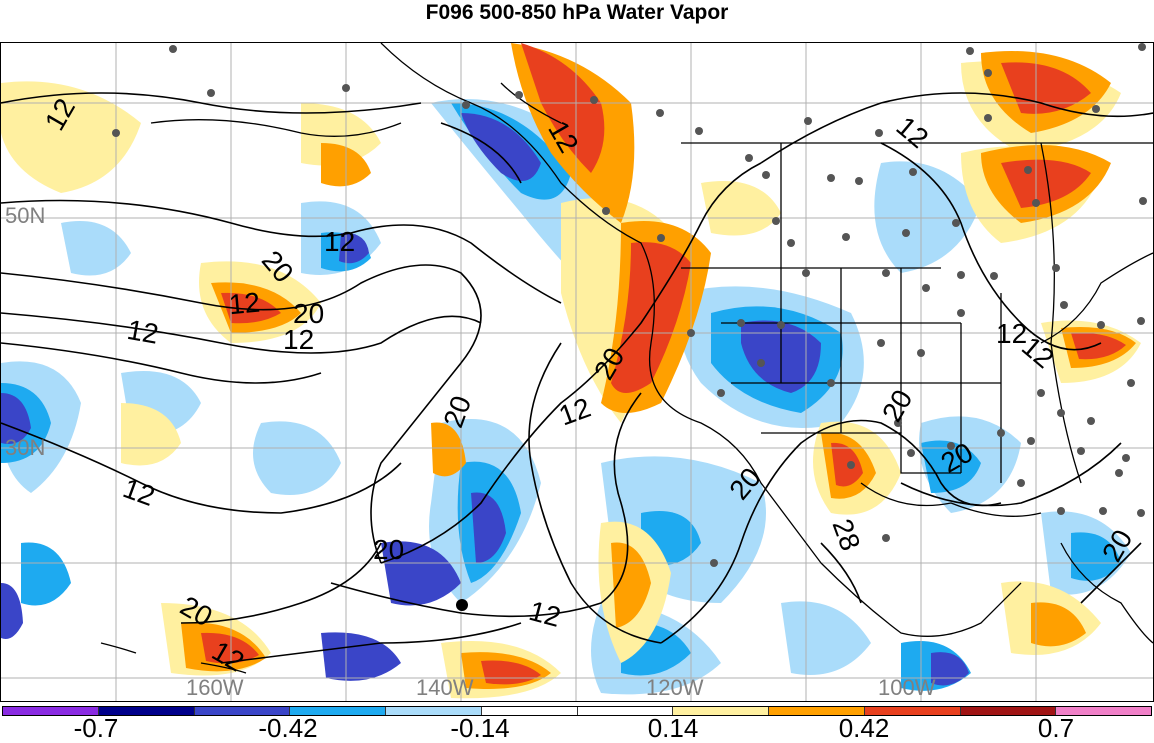 The height and width of the screenshot is (743, 1154). Describe the element at coordinates (577, 12) in the screenshot. I see `map-title: F096 500-850 hPa Water Vapor` at that location.